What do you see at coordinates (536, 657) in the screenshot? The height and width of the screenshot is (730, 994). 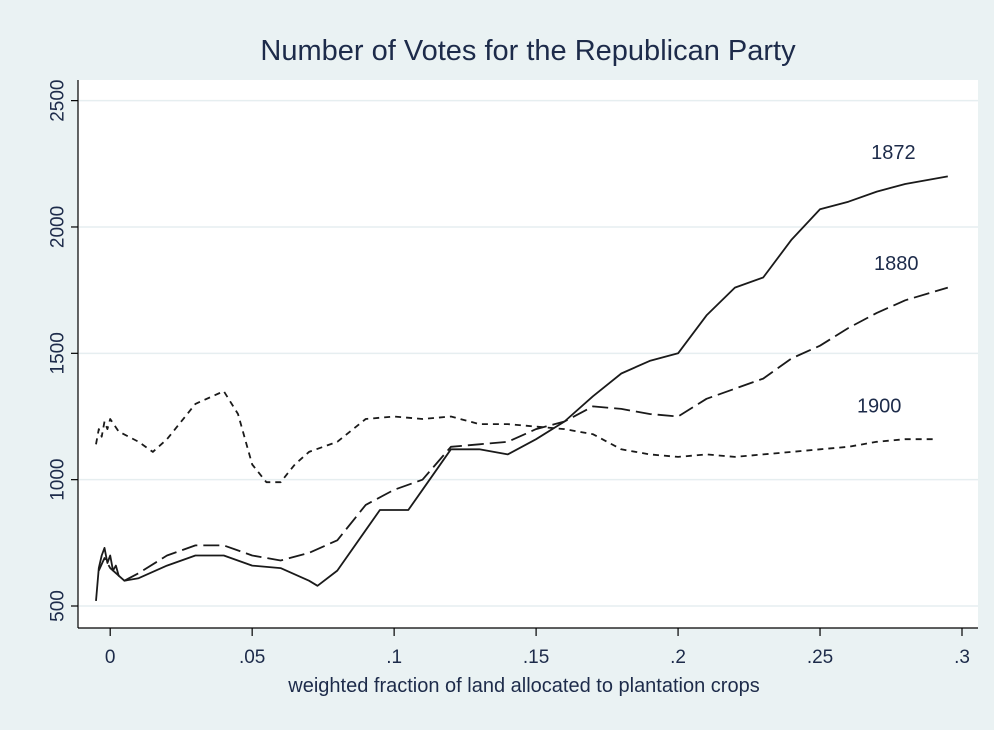 I see `x-tick-label: .15` at bounding box center [536, 657].